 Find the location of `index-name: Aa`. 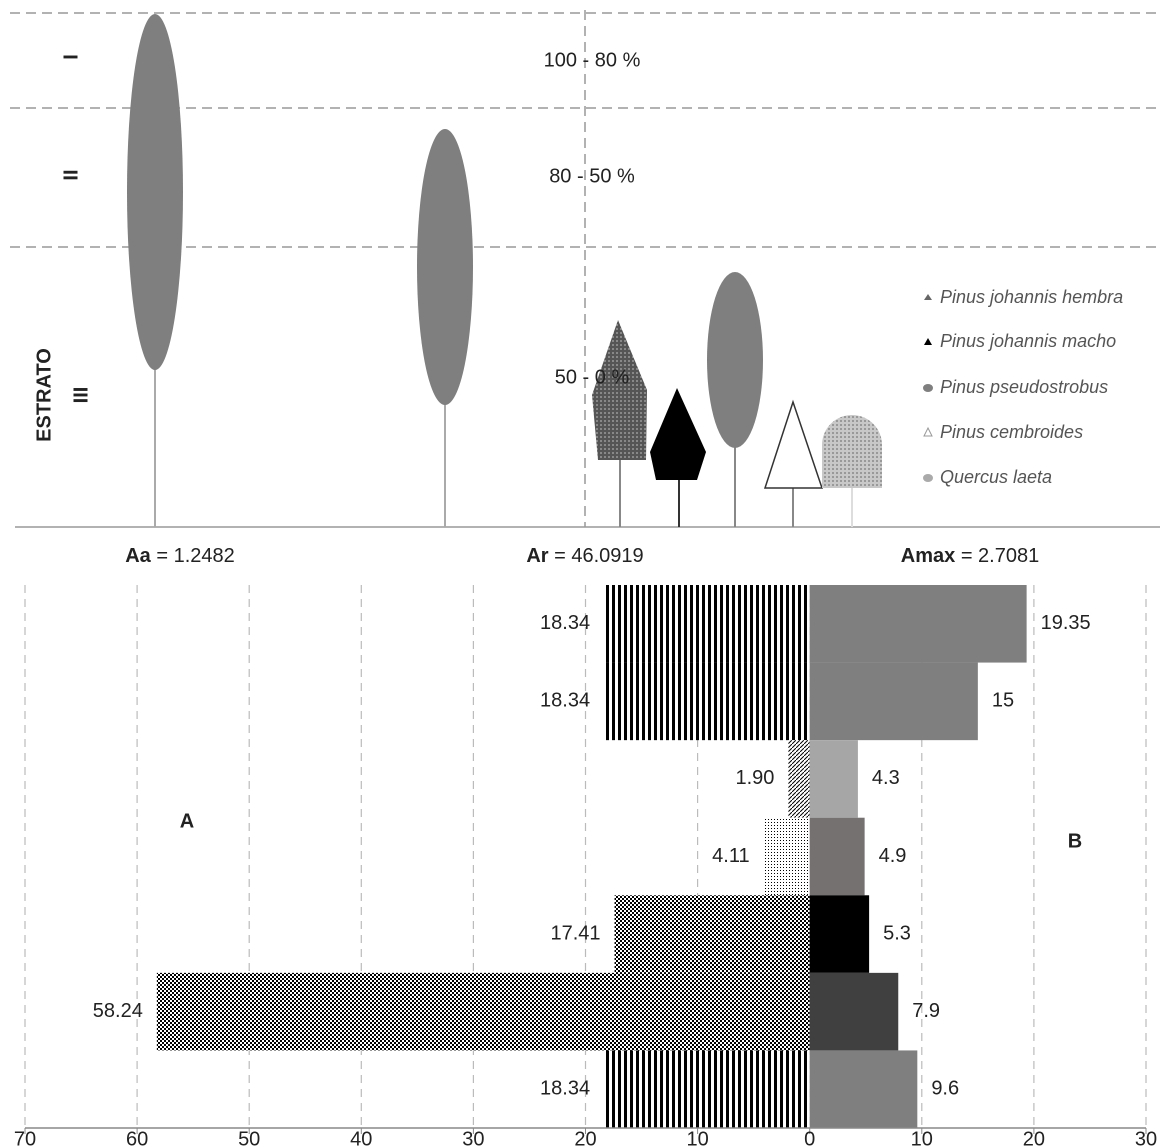

index-name: Aa is located at coordinates (138, 556).